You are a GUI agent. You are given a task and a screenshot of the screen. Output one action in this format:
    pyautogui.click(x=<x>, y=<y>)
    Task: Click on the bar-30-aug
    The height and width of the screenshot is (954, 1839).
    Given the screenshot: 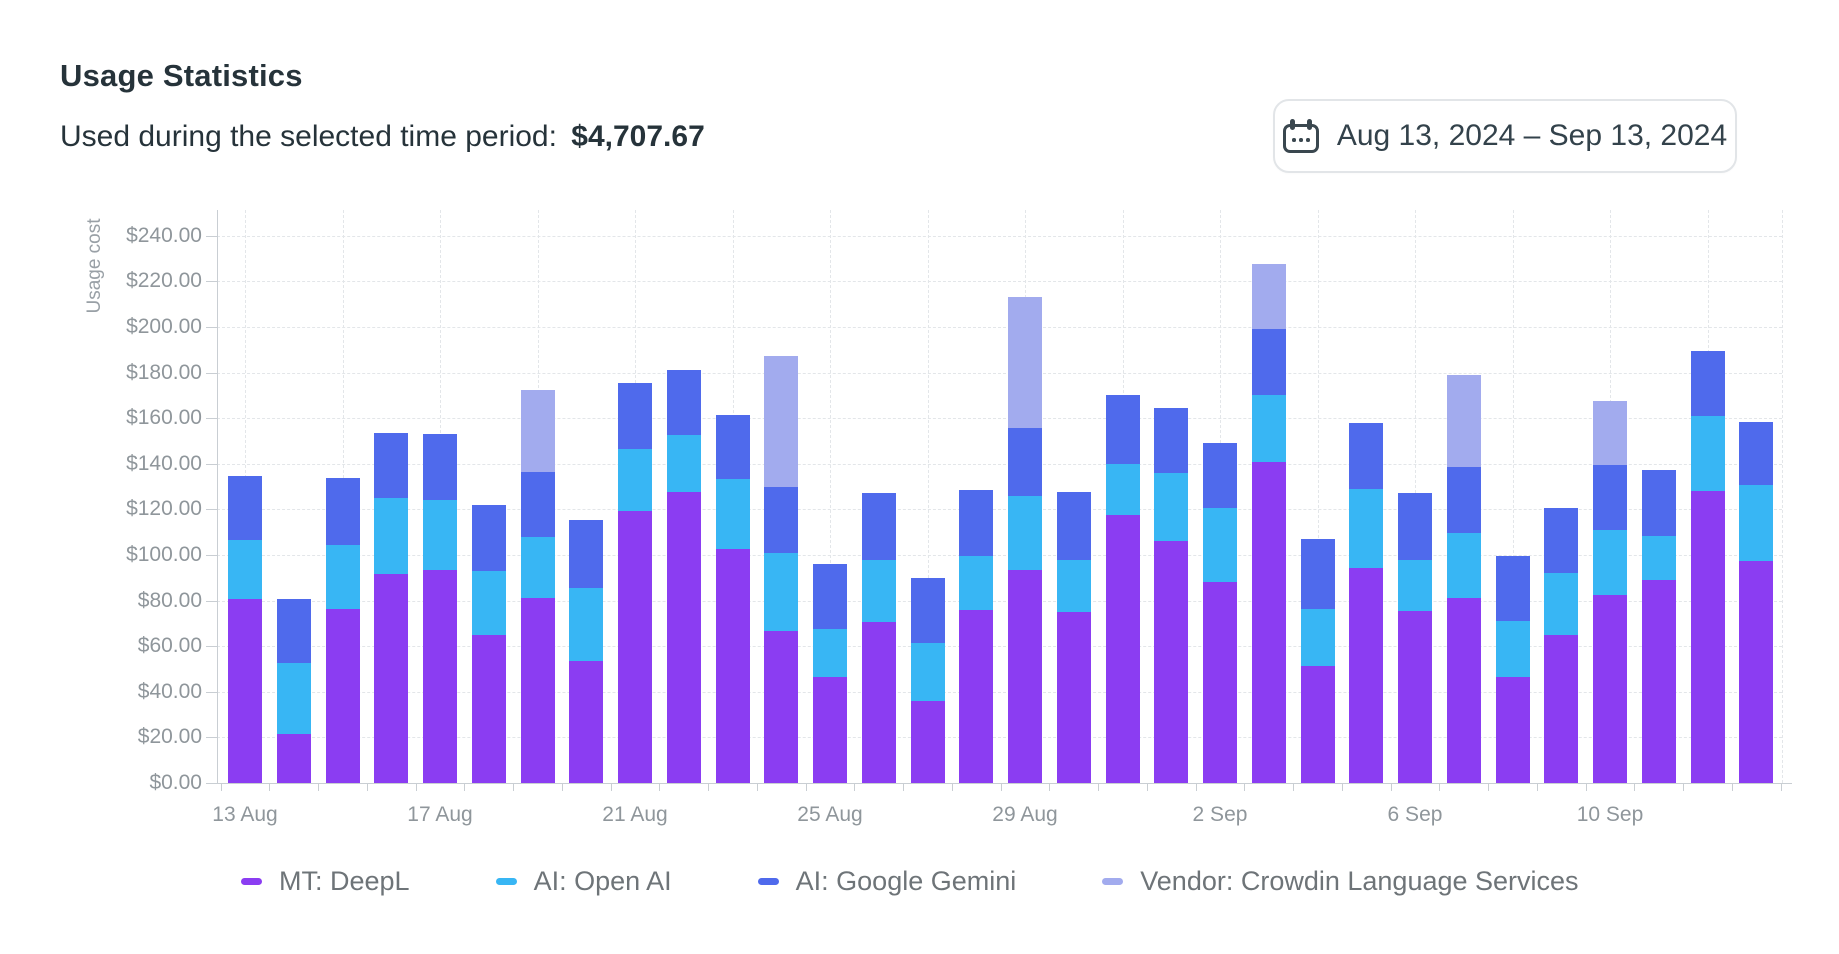 What is the action you would take?
    pyautogui.click(x=1073, y=637)
    